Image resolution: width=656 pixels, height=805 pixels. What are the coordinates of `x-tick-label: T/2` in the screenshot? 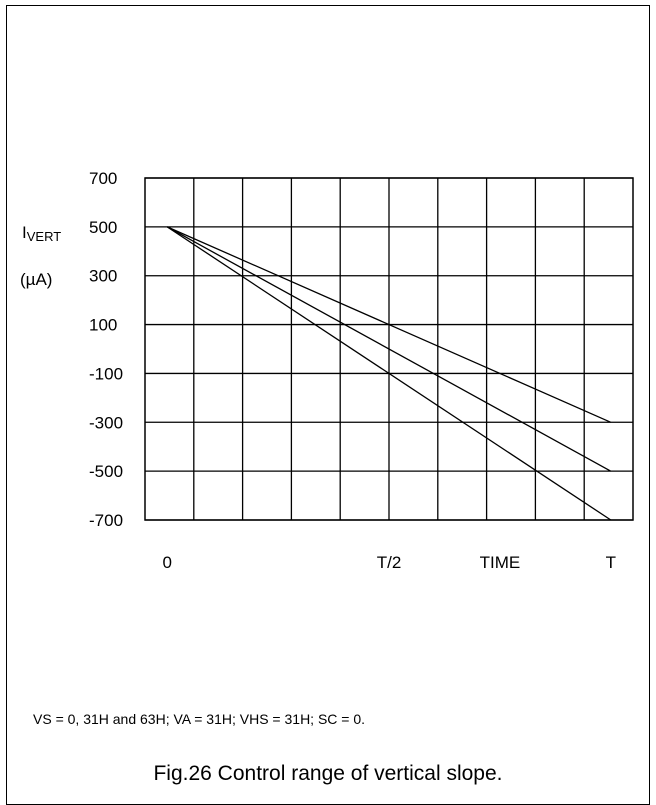 It's located at (389, 562).